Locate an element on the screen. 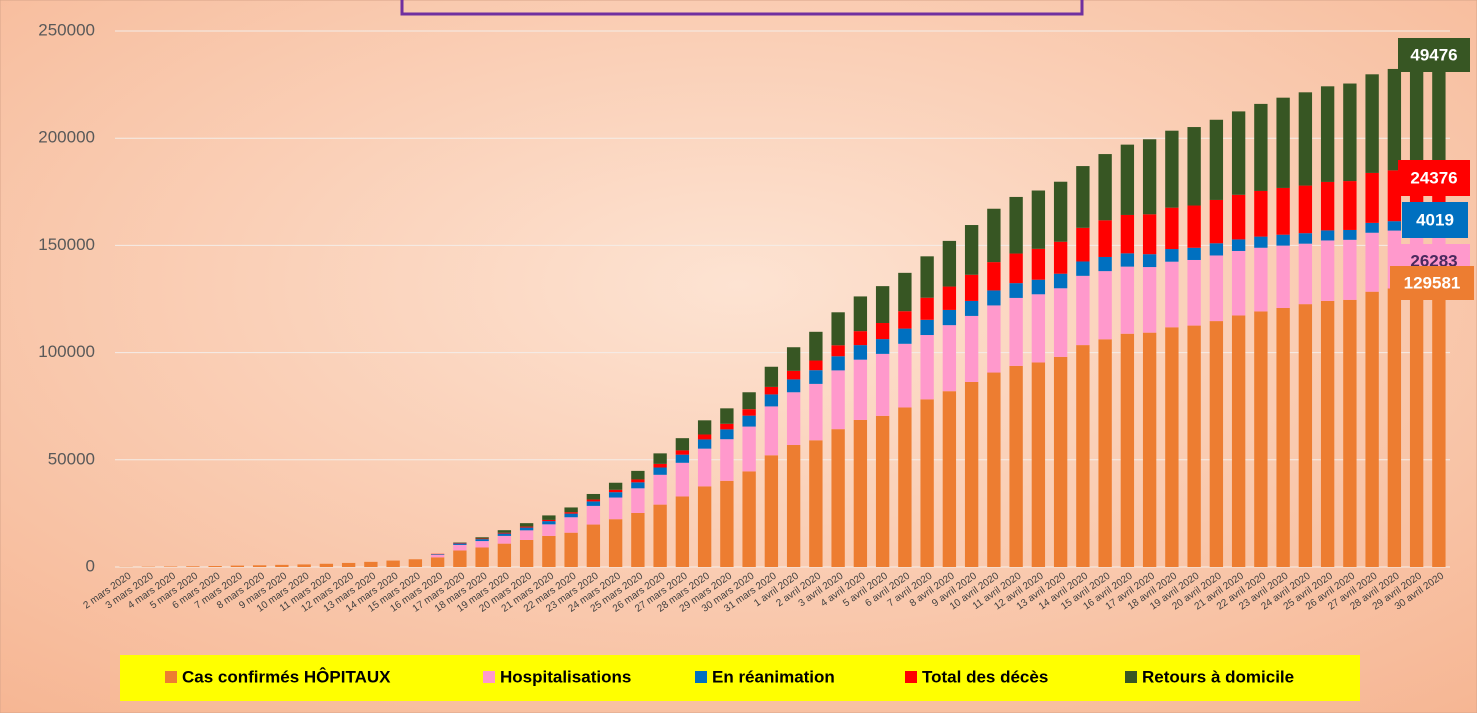 Image resolution: width=1477 pixels, height=718 pixels. legend-label: En réanimation is located at coordinates (773, 676).